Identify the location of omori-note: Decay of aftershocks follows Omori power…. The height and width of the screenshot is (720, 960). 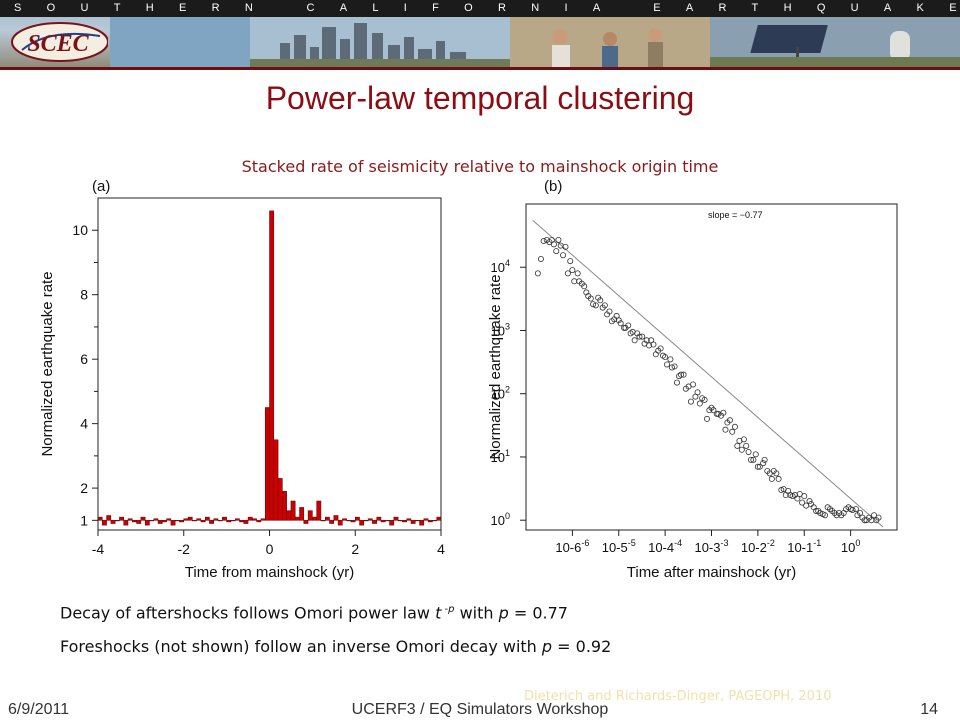
(314, 613).